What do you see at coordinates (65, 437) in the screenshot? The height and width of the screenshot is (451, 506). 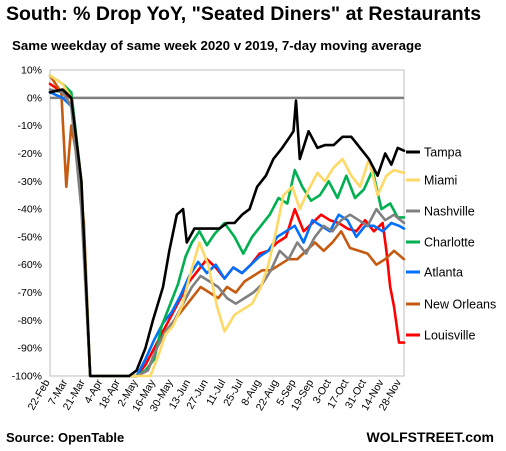 I see `source-note: Source: OpenTable` at bounding box center [65, 437].